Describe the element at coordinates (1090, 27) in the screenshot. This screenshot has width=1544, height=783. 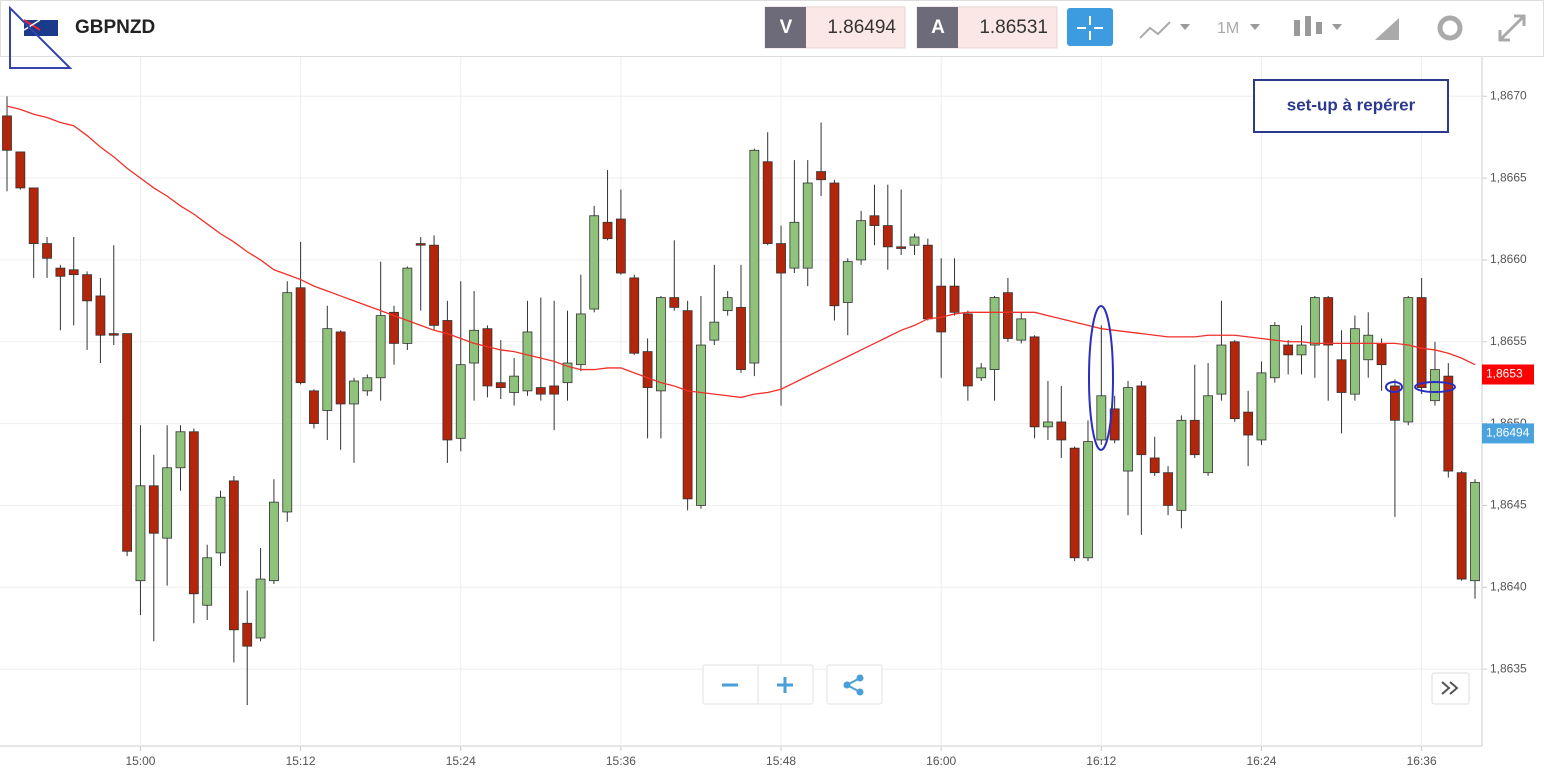
I see `crosshair-button` at that location.